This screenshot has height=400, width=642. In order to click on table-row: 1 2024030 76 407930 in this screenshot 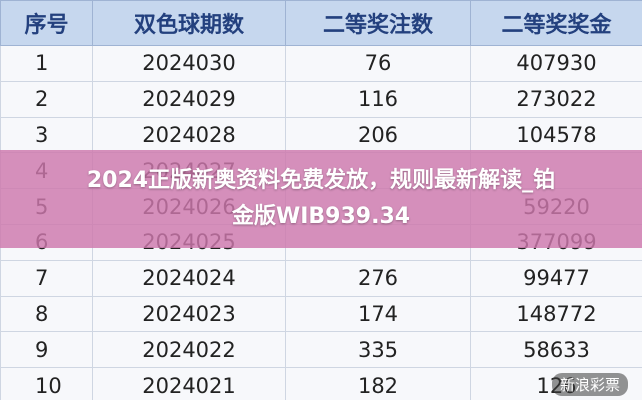, I will do `click(321, 63)`.